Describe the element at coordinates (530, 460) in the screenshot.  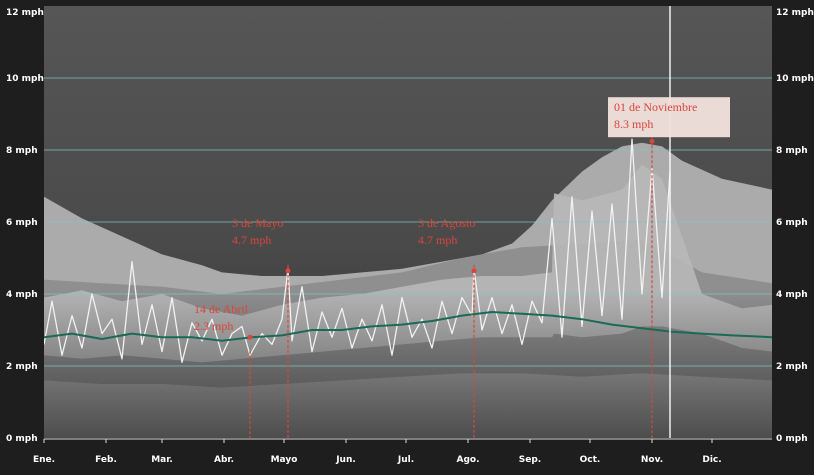
I see `month-label: Sep.` at that location.